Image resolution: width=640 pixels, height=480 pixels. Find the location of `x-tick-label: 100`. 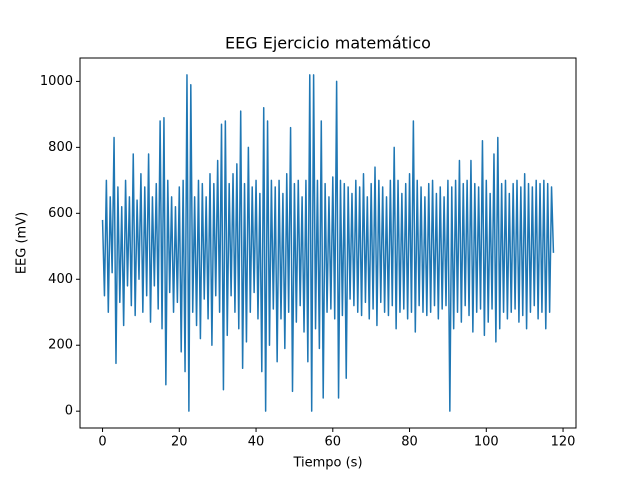

x-tick-label: 100 is located at coordinates (486, 442).